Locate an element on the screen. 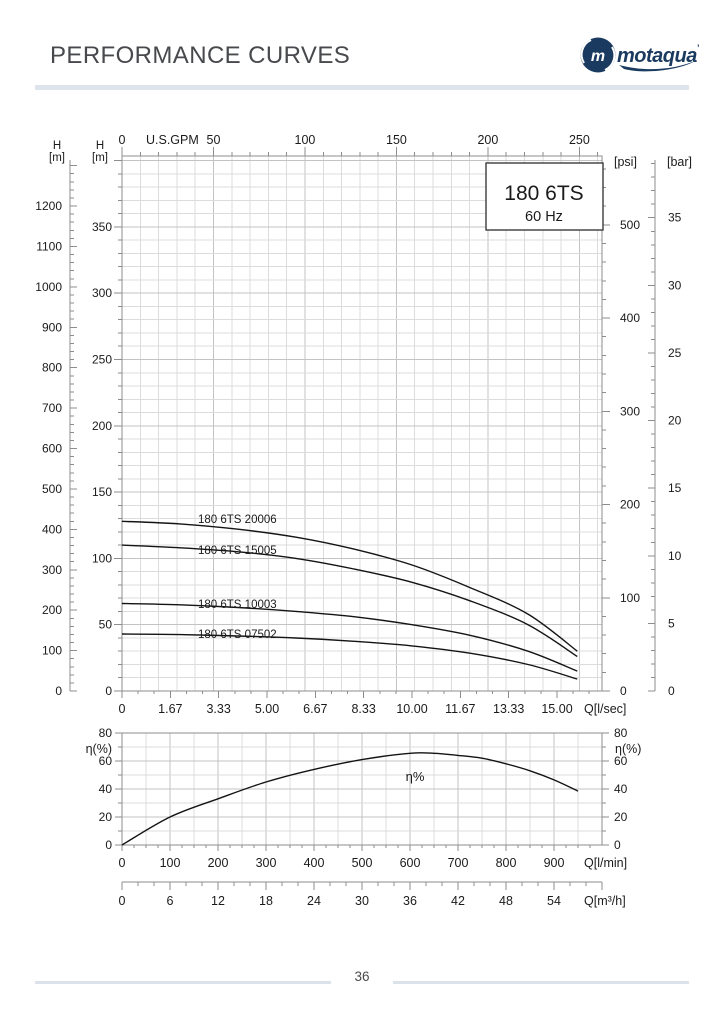 Image resolution: width=724 pixels, height=1024 pixels. h-outer-tick-label: 1100 is located at coordinates (49, 246).